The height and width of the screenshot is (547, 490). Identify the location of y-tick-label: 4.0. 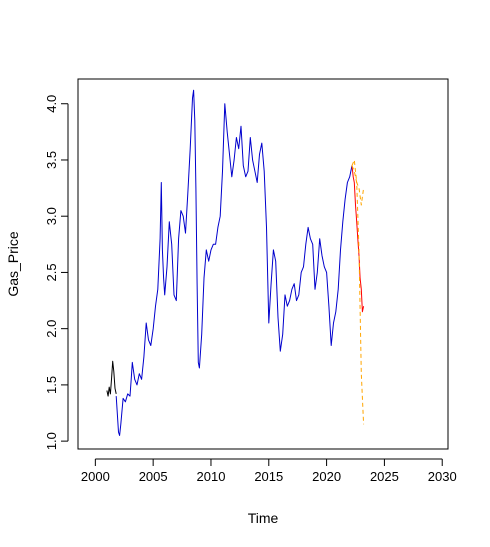
(51, 104).